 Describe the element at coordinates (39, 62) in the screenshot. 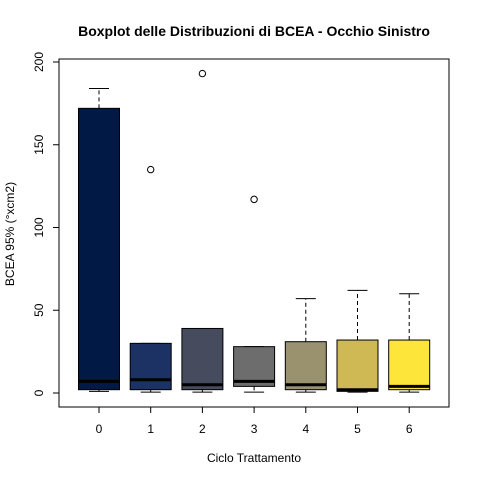

I see `y-tick-label: 200` at that location.